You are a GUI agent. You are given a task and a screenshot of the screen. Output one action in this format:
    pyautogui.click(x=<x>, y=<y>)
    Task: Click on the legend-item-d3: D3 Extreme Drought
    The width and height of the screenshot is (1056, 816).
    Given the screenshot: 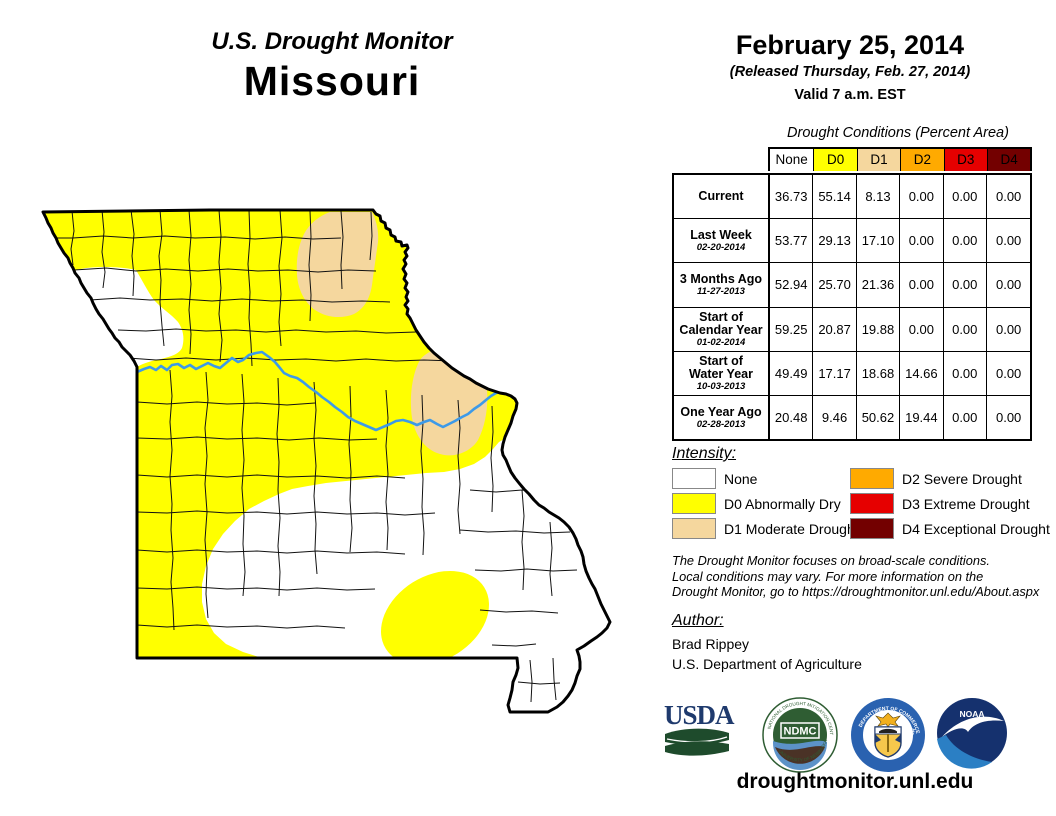 What is the action you would take?
    pyautogui.click(x=940, y=503)
    